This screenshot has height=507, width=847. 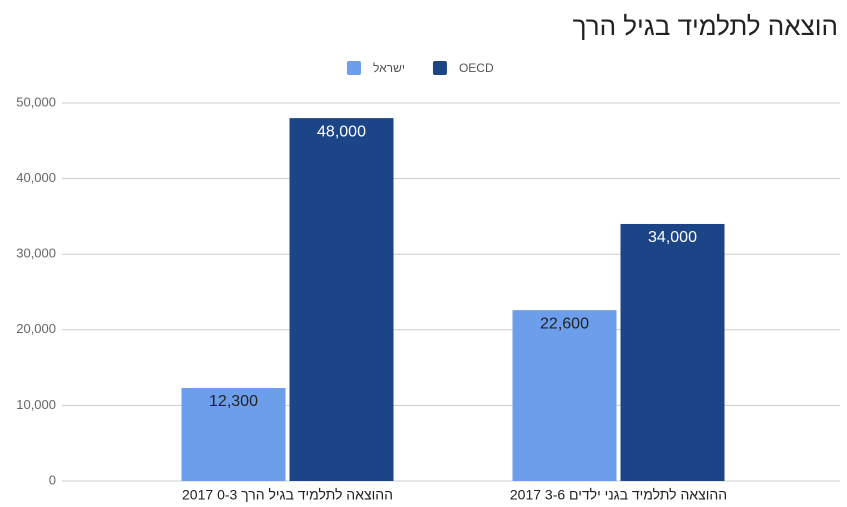 What do you see at coordinates (564, 323) in the screenshot?
I see `data-label: 22,600` at bounding box center [564, 323].